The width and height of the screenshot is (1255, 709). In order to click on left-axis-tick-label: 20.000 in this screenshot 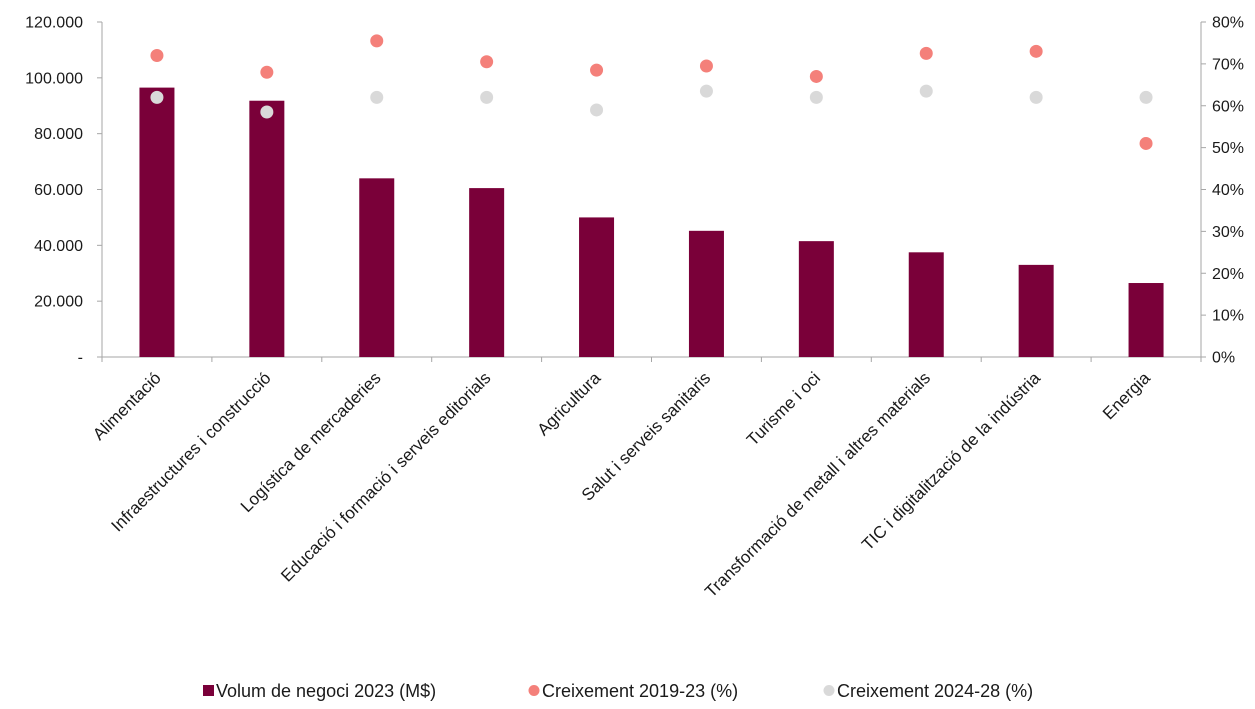, I will do `click(58, 302)`.